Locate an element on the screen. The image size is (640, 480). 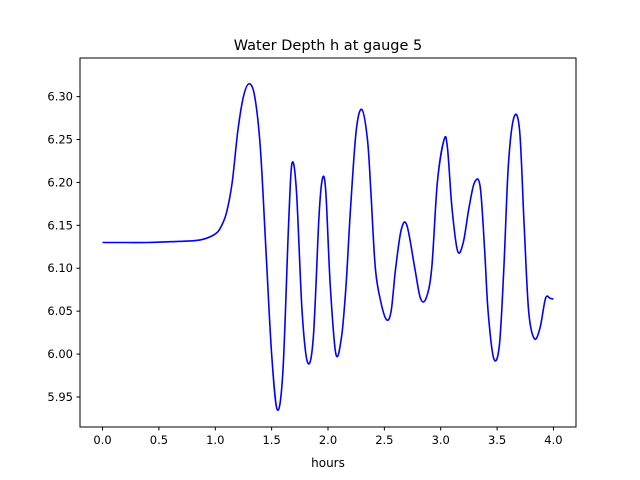
y-tick-label: 6.25 is located at coordinates (60, 140).